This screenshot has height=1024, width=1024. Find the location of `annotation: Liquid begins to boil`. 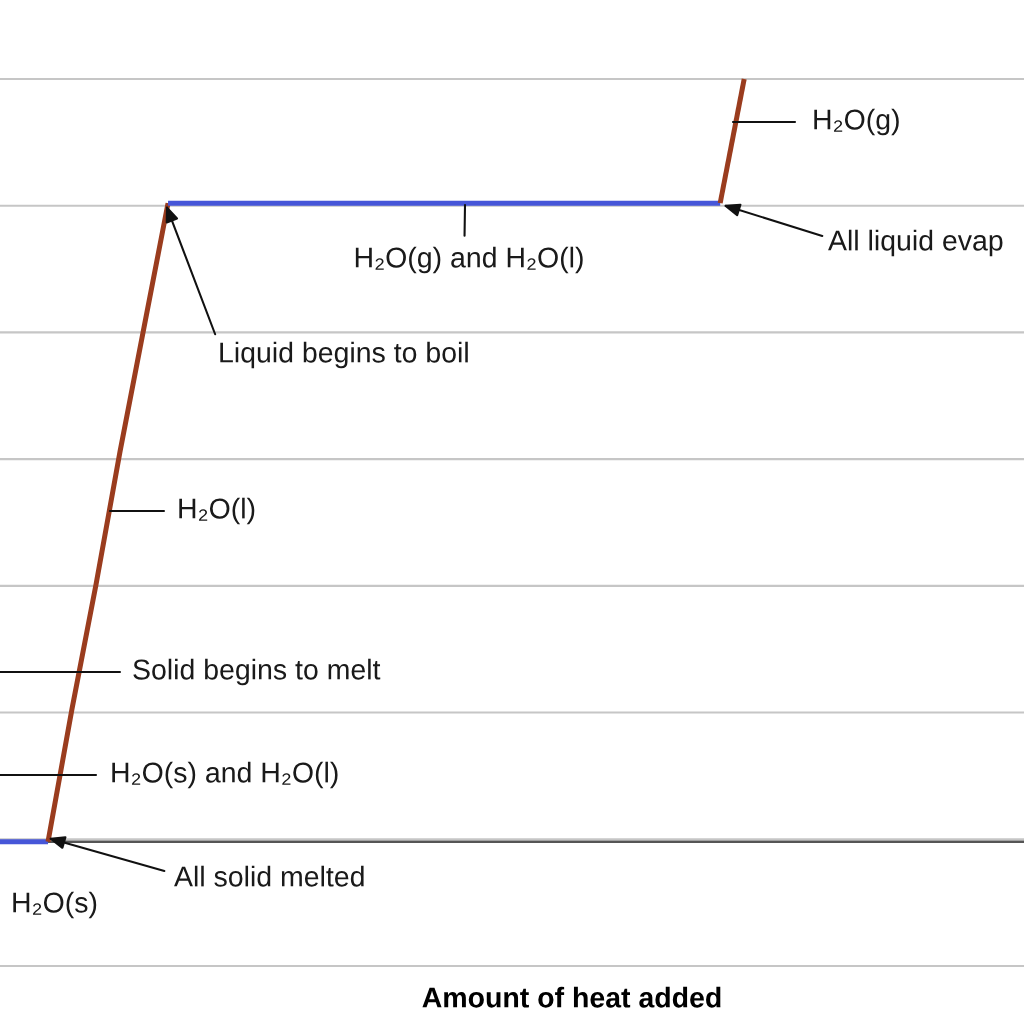

annotation: Liquid begins to boil is located at coordinates (344, 355).